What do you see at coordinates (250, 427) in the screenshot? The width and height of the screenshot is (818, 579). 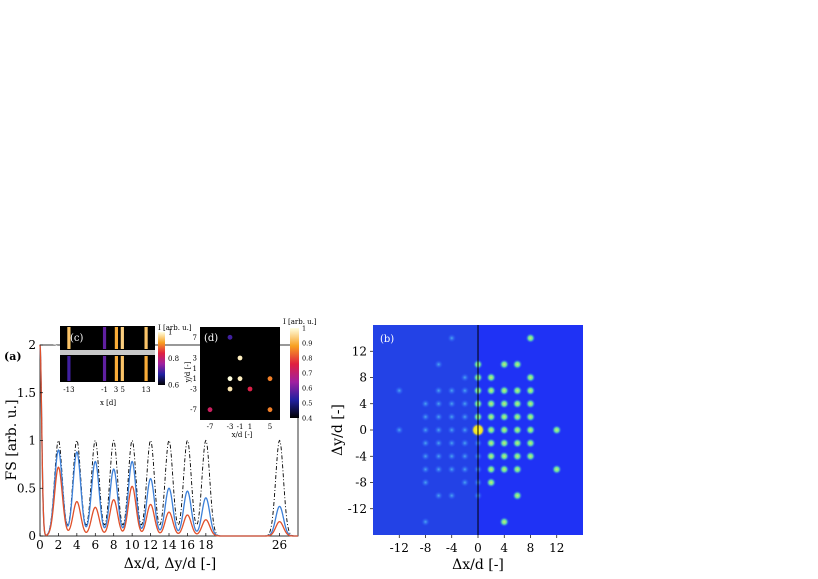 I see `panel-d-x-tick-label: 1` at bounding box center [250, 427].